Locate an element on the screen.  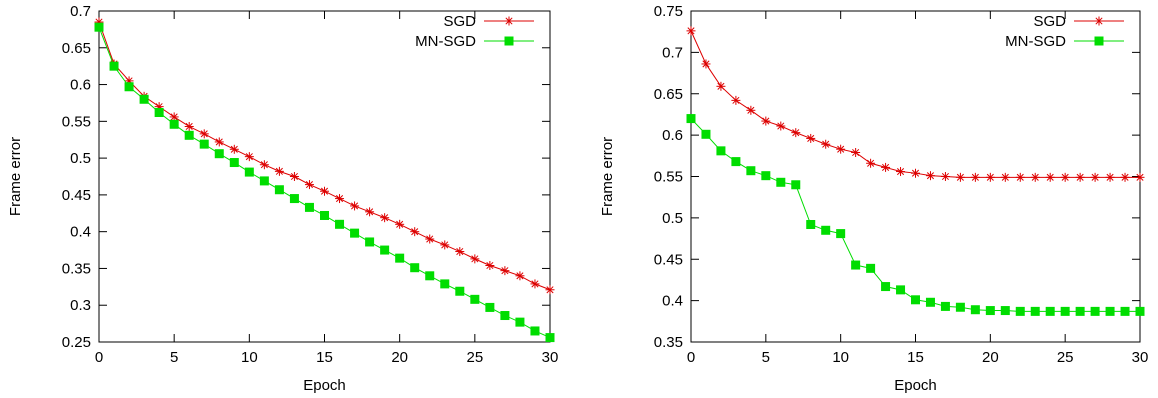
x-tick-label: 0 is located at coordinates (99, 357).